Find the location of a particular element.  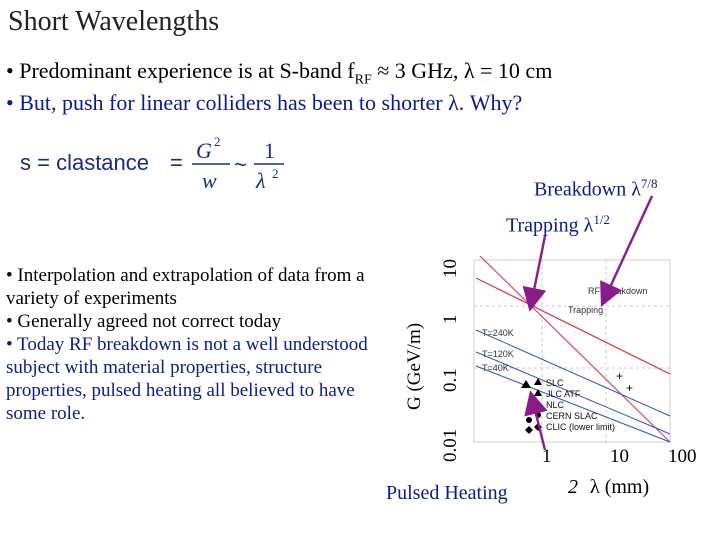

x-axis-label: 2 λ (mm) is located at coordinates (608, 487).